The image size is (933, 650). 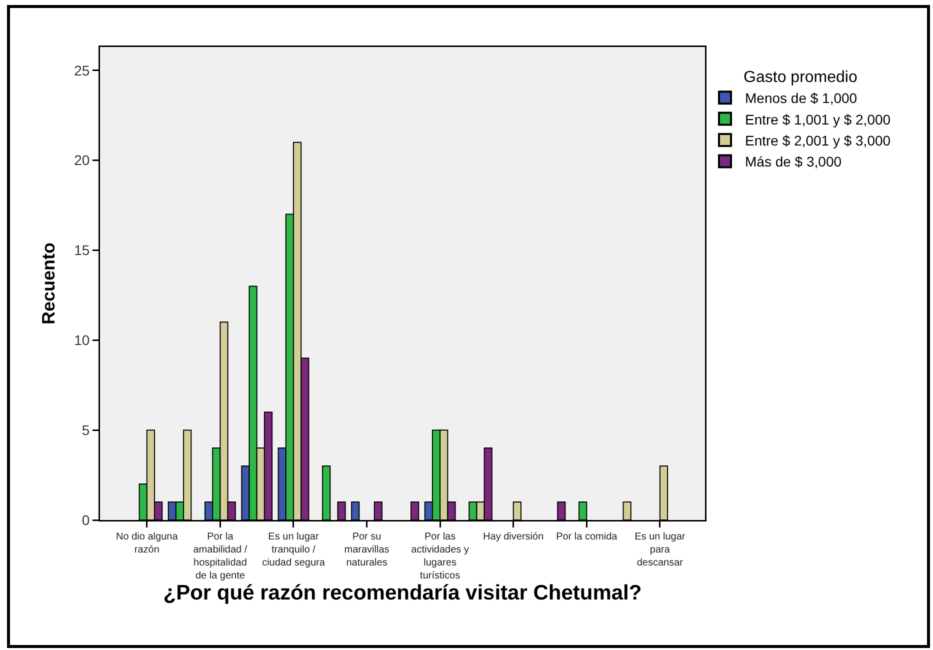 What do you see at coordinates (513, 537) in the screenshot?
I see `x-tick-label: Hay diversión` at bounding box center [513, 537].